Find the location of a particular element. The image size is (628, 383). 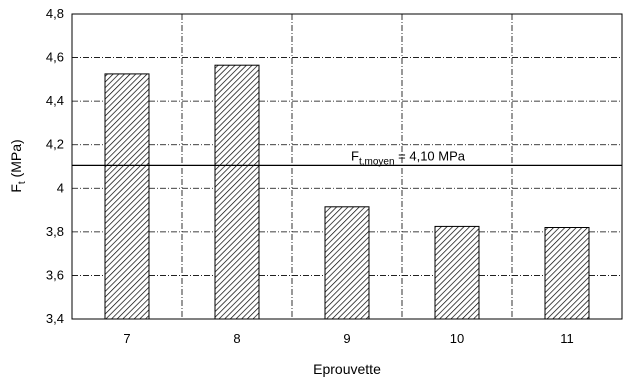

x-tick-label: 8 is located at coordinates (236, 338).